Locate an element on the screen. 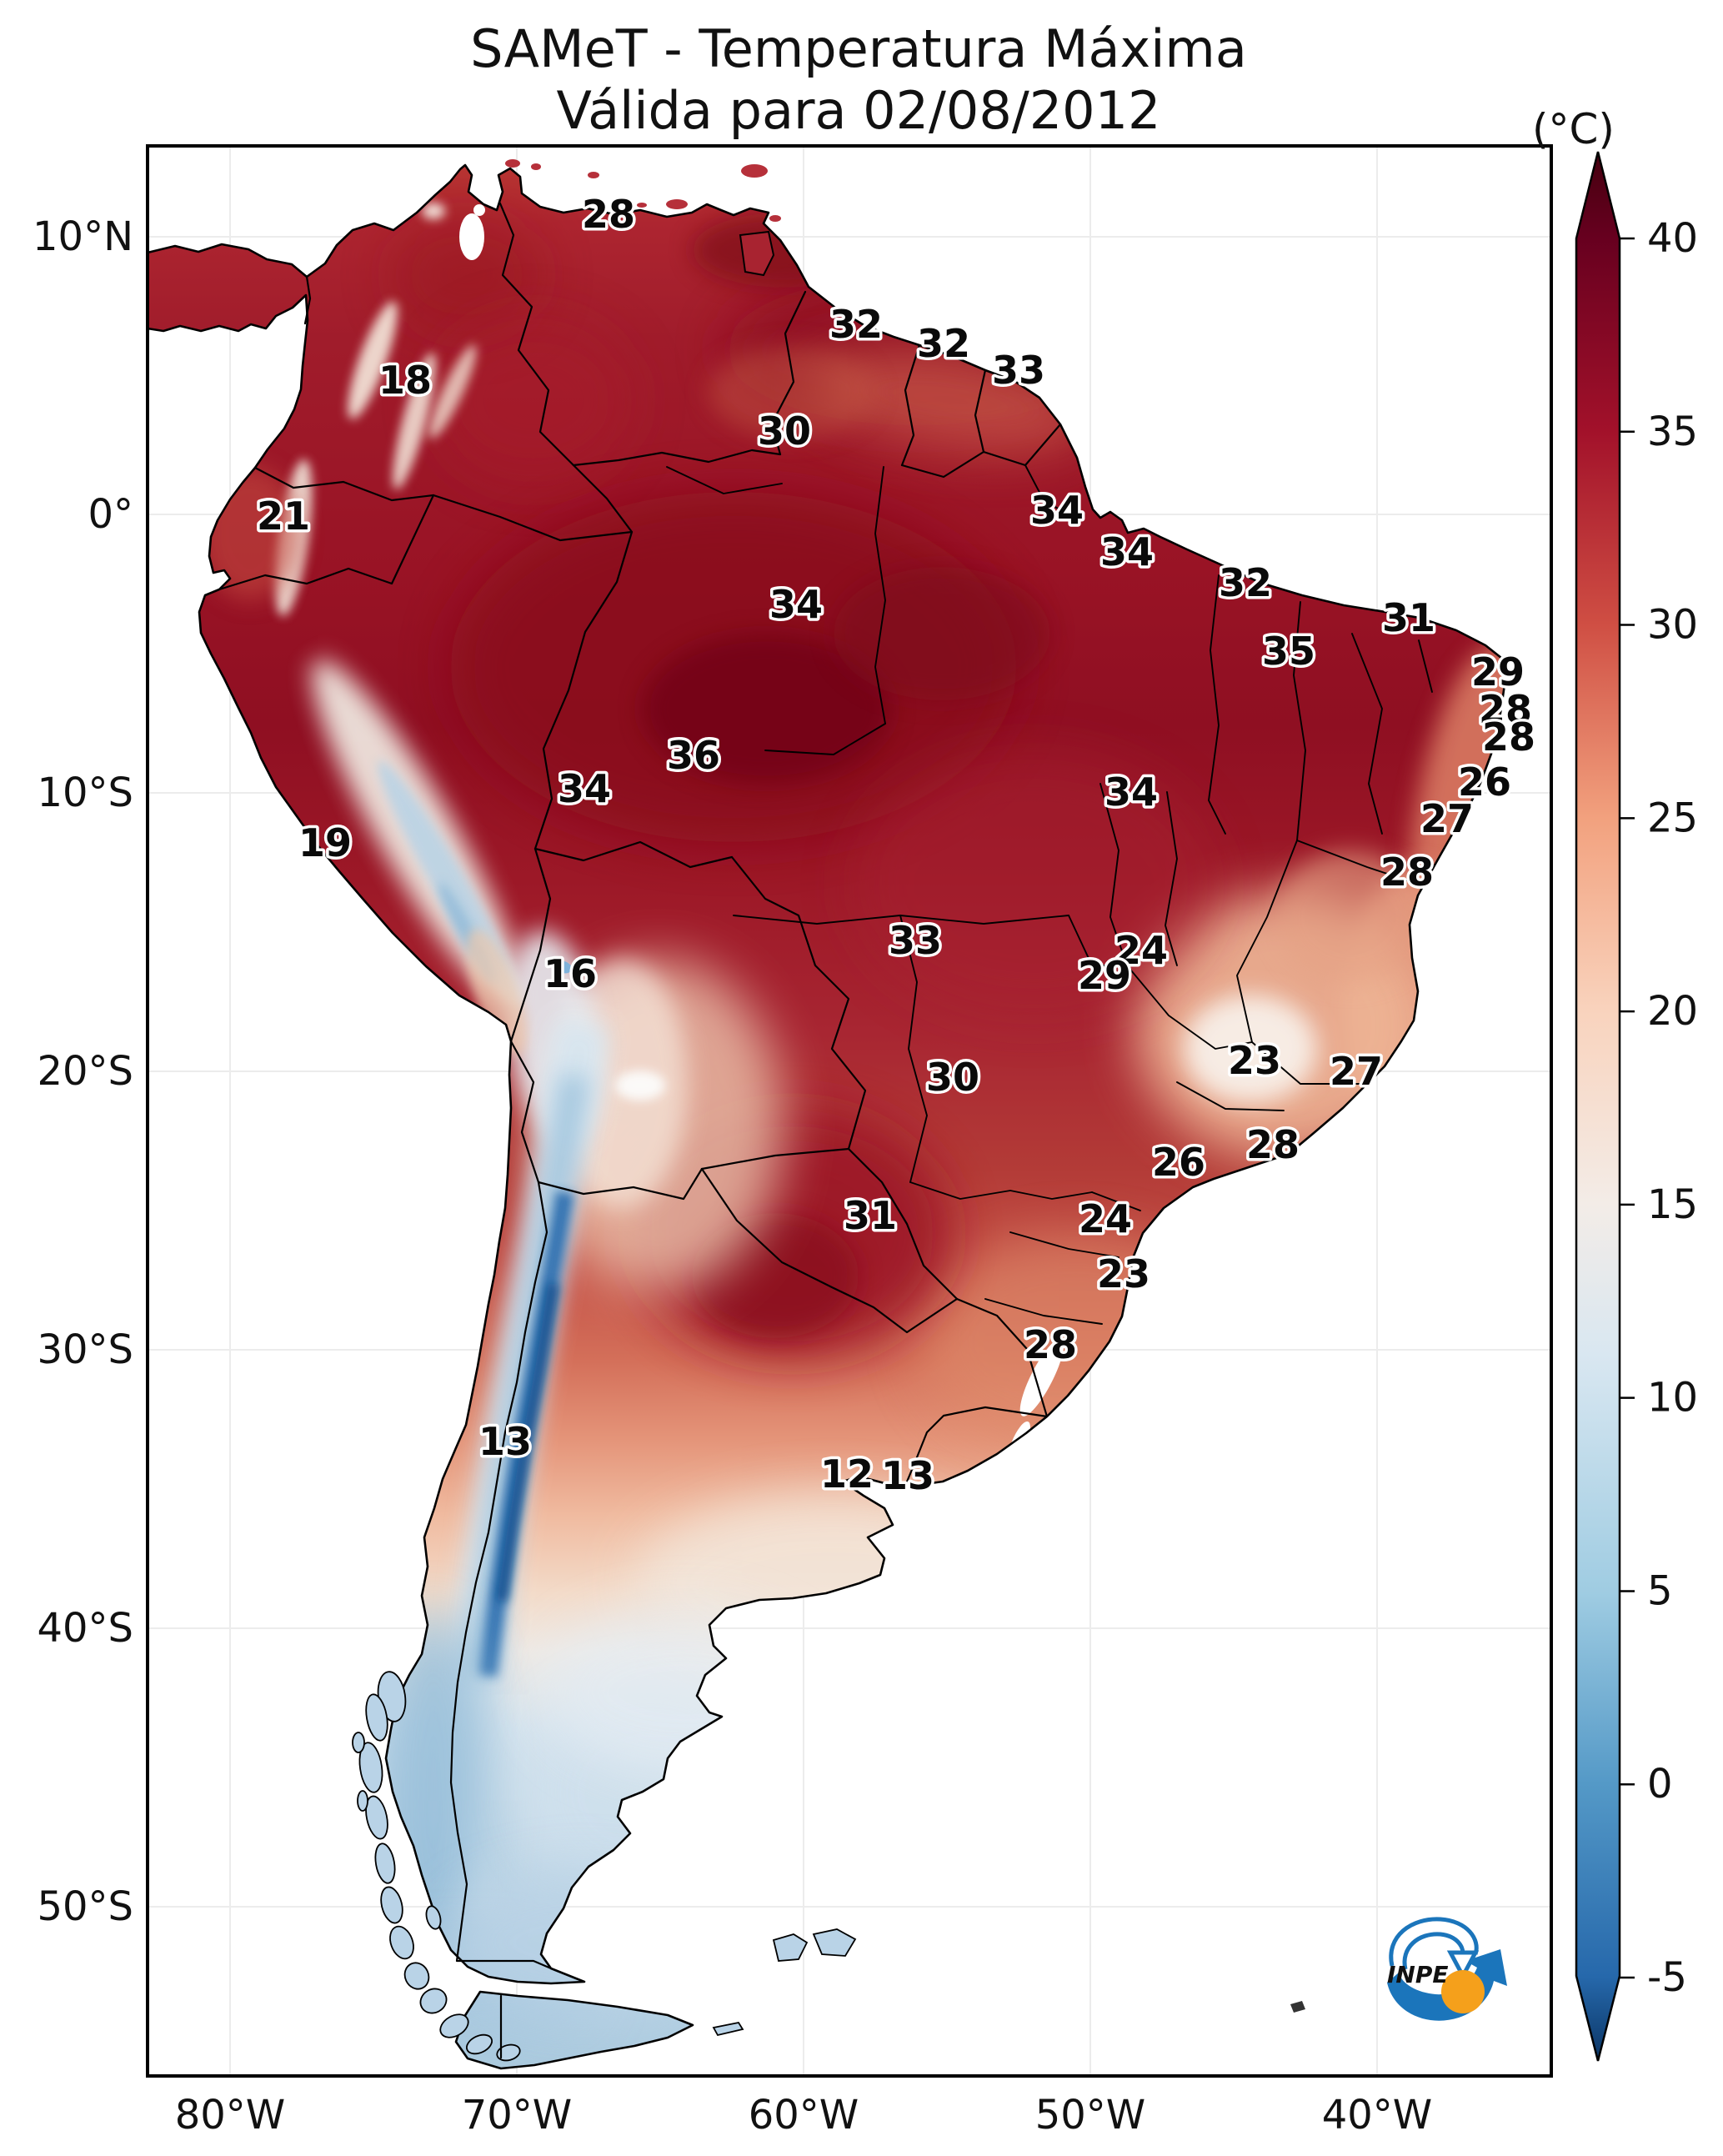  colorbar-tick-label: 20 is located at coordinates (1672, 1011).